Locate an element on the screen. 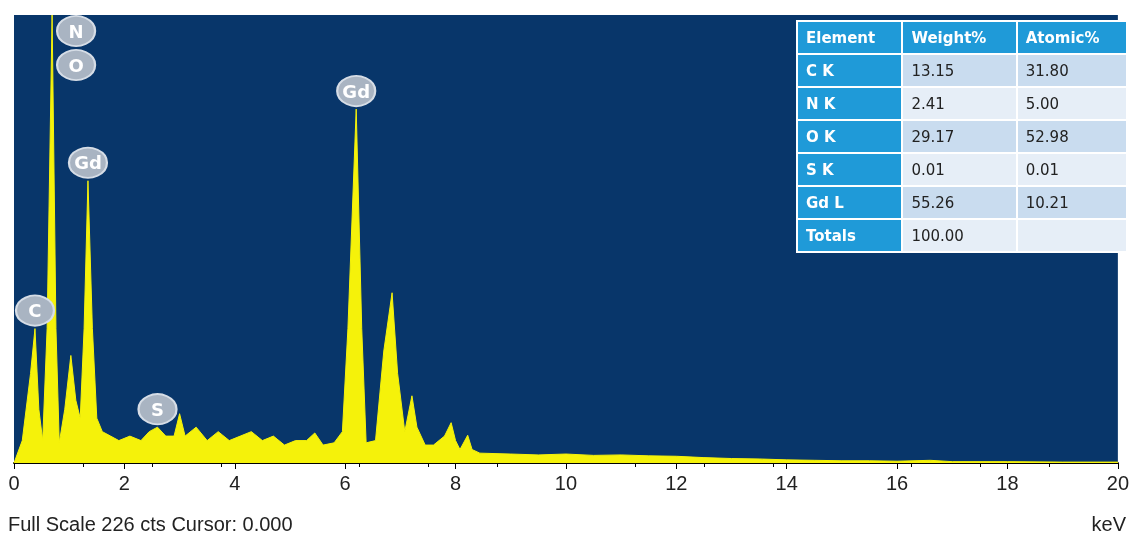 The image size is (1132, 544). x-tick-label: 16 is located at coordinates (897, 483).